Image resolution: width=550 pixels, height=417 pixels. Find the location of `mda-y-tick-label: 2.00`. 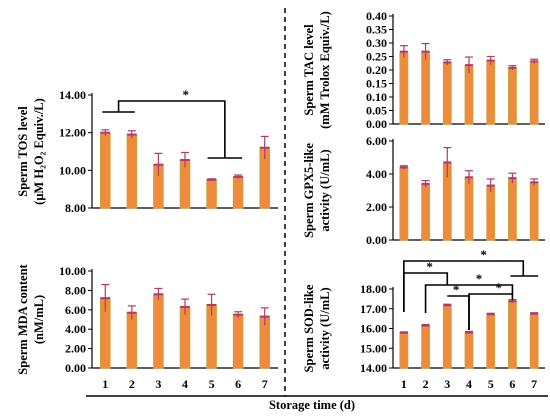

mda-y-tick-label: 2.00 is located at coordinates (75, 349).